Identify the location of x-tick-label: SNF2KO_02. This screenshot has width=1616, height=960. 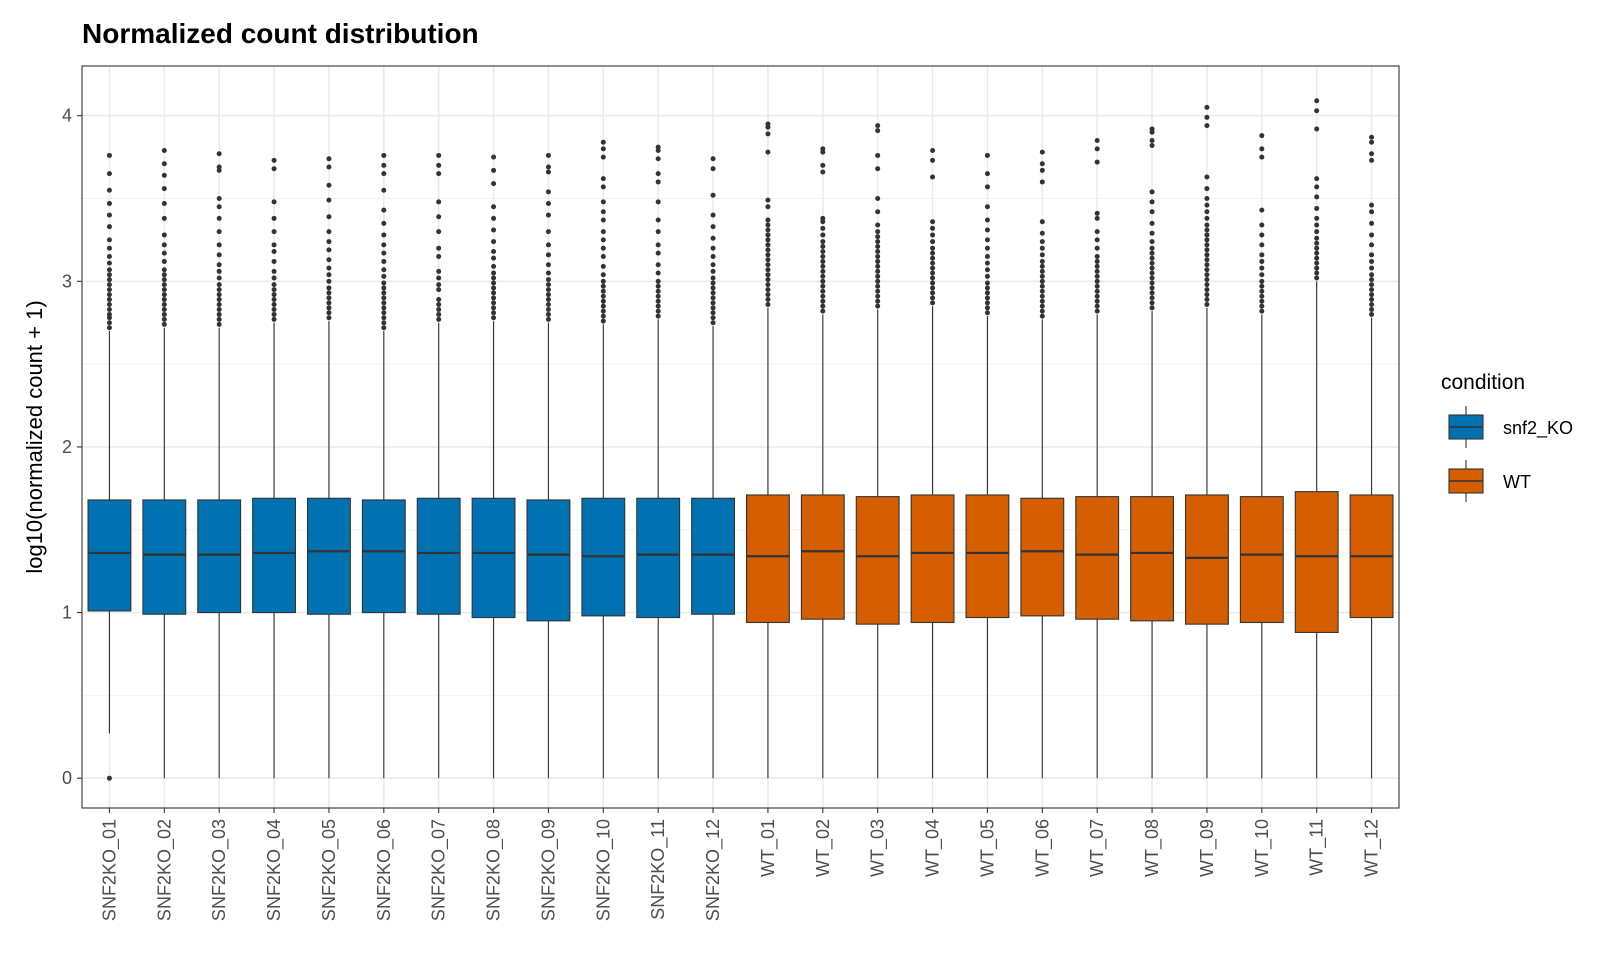
(164, 870).